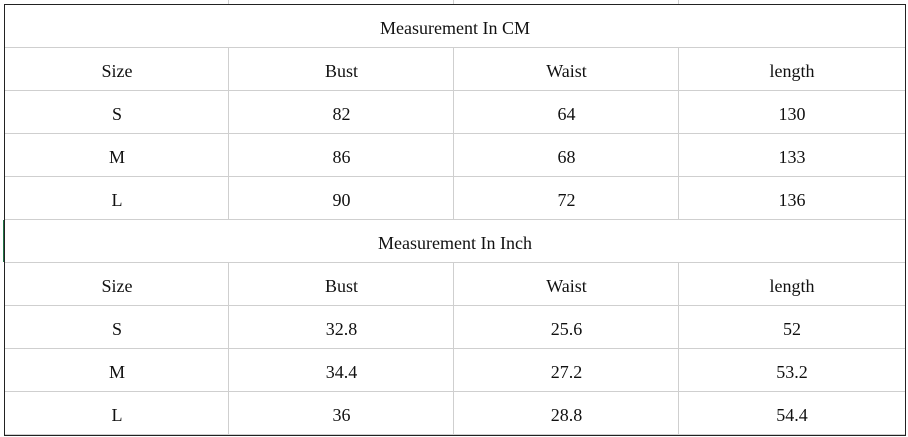  Describe the element at coordinates (566, 328) in the screenshot. I see `table-cell: 25.6` at that location.